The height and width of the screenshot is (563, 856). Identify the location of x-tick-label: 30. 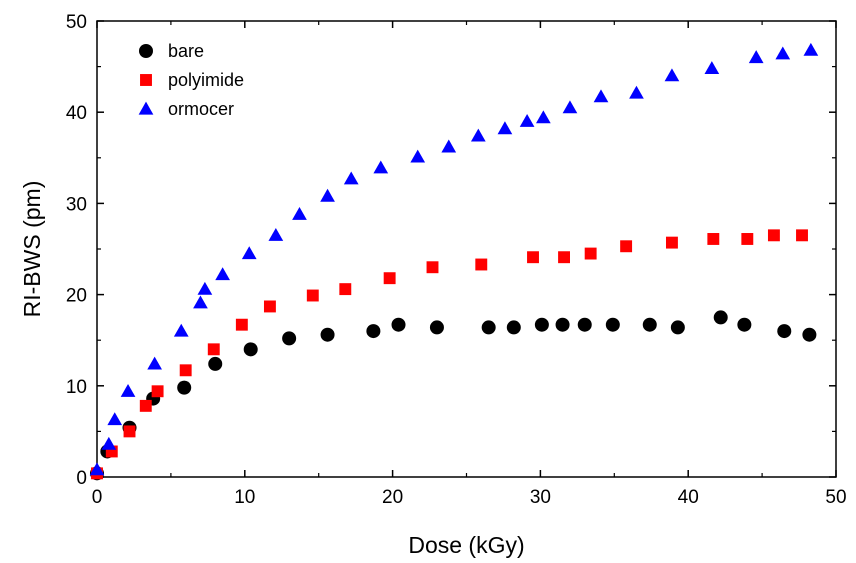
(540, 497).